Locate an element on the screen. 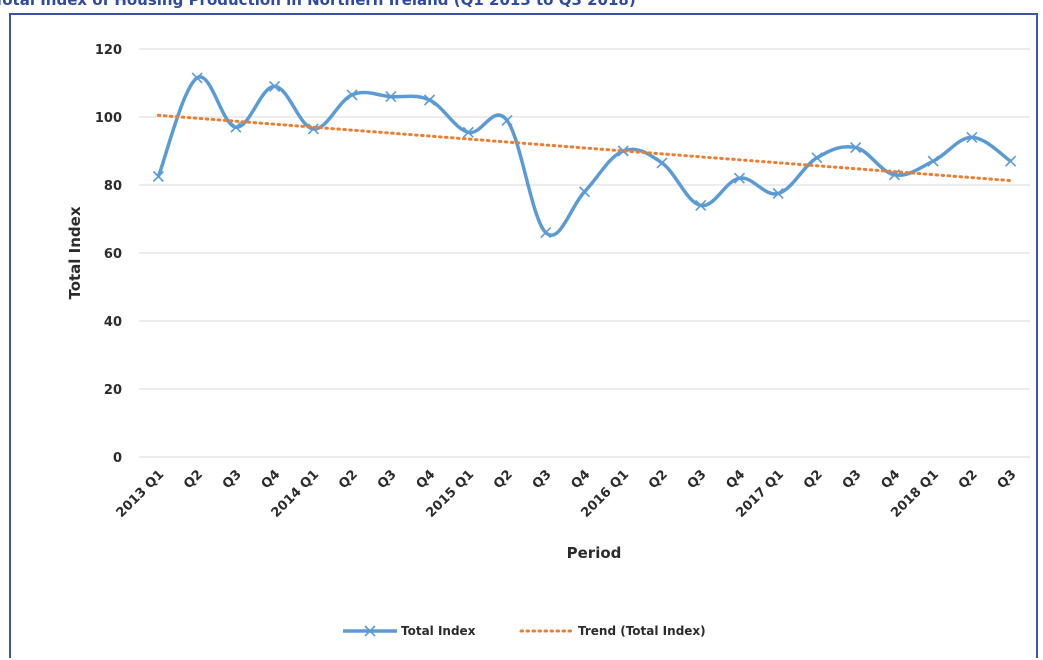 The width and height of the screenshot is (1043, 660). y-axis-ticks: 0 20 40 60 80 100 120 is located at coordinates (108, 254).